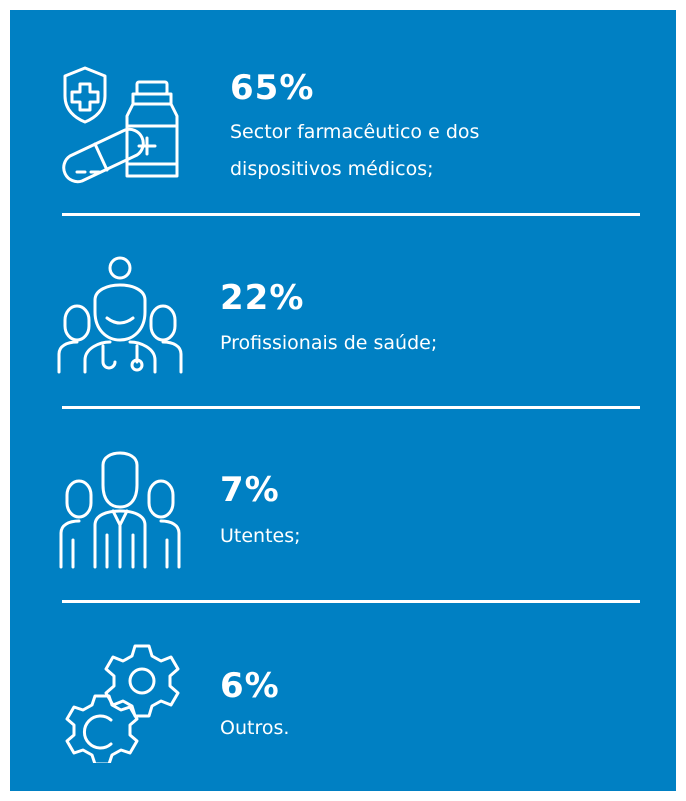 The width and height of the screenshot is (686, 801). What do you see at coordinates (120, 315) in the screenshot?
I see `health-professionals-icon` at bounding box center [120, 315].